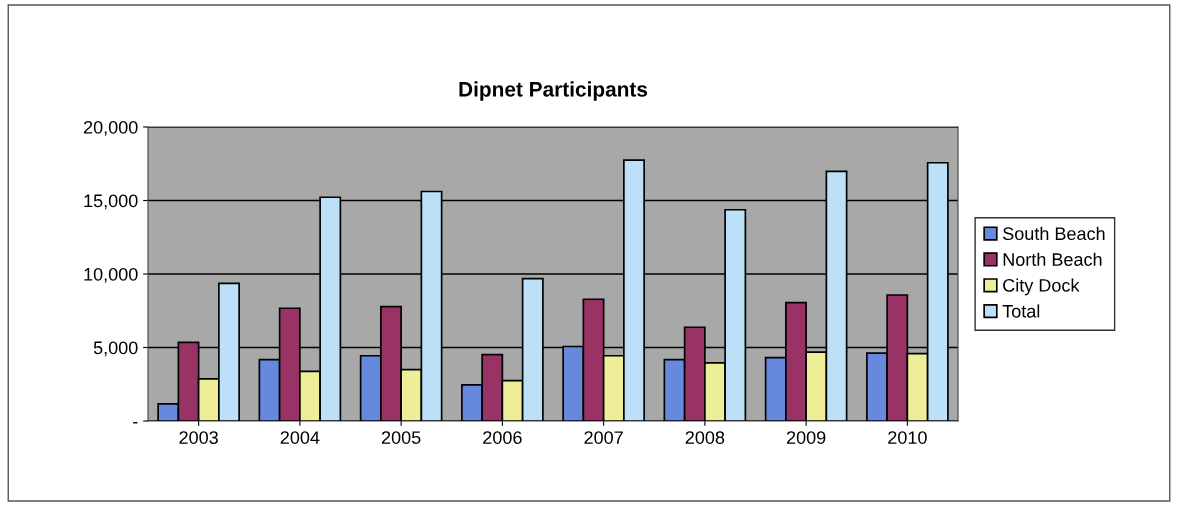 The image size is (1178, 506). I want to click on chart-title: Dipnet Participants, so click(553, 91).